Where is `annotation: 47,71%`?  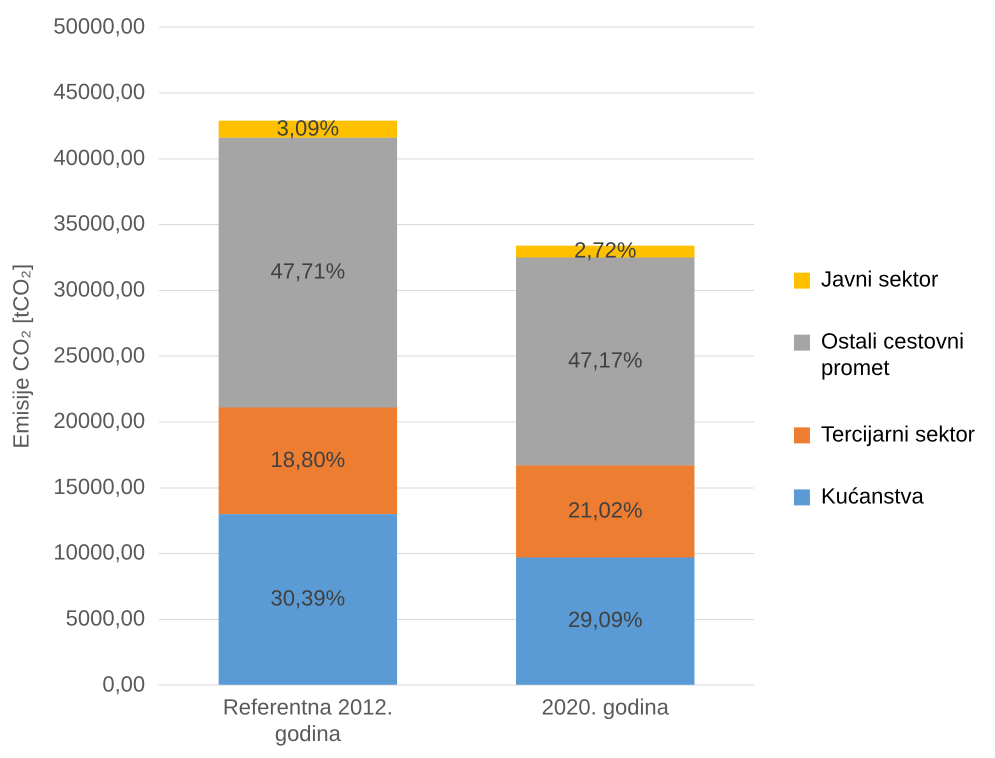
annotation: 47,71% is located at coordinates (308, 271).